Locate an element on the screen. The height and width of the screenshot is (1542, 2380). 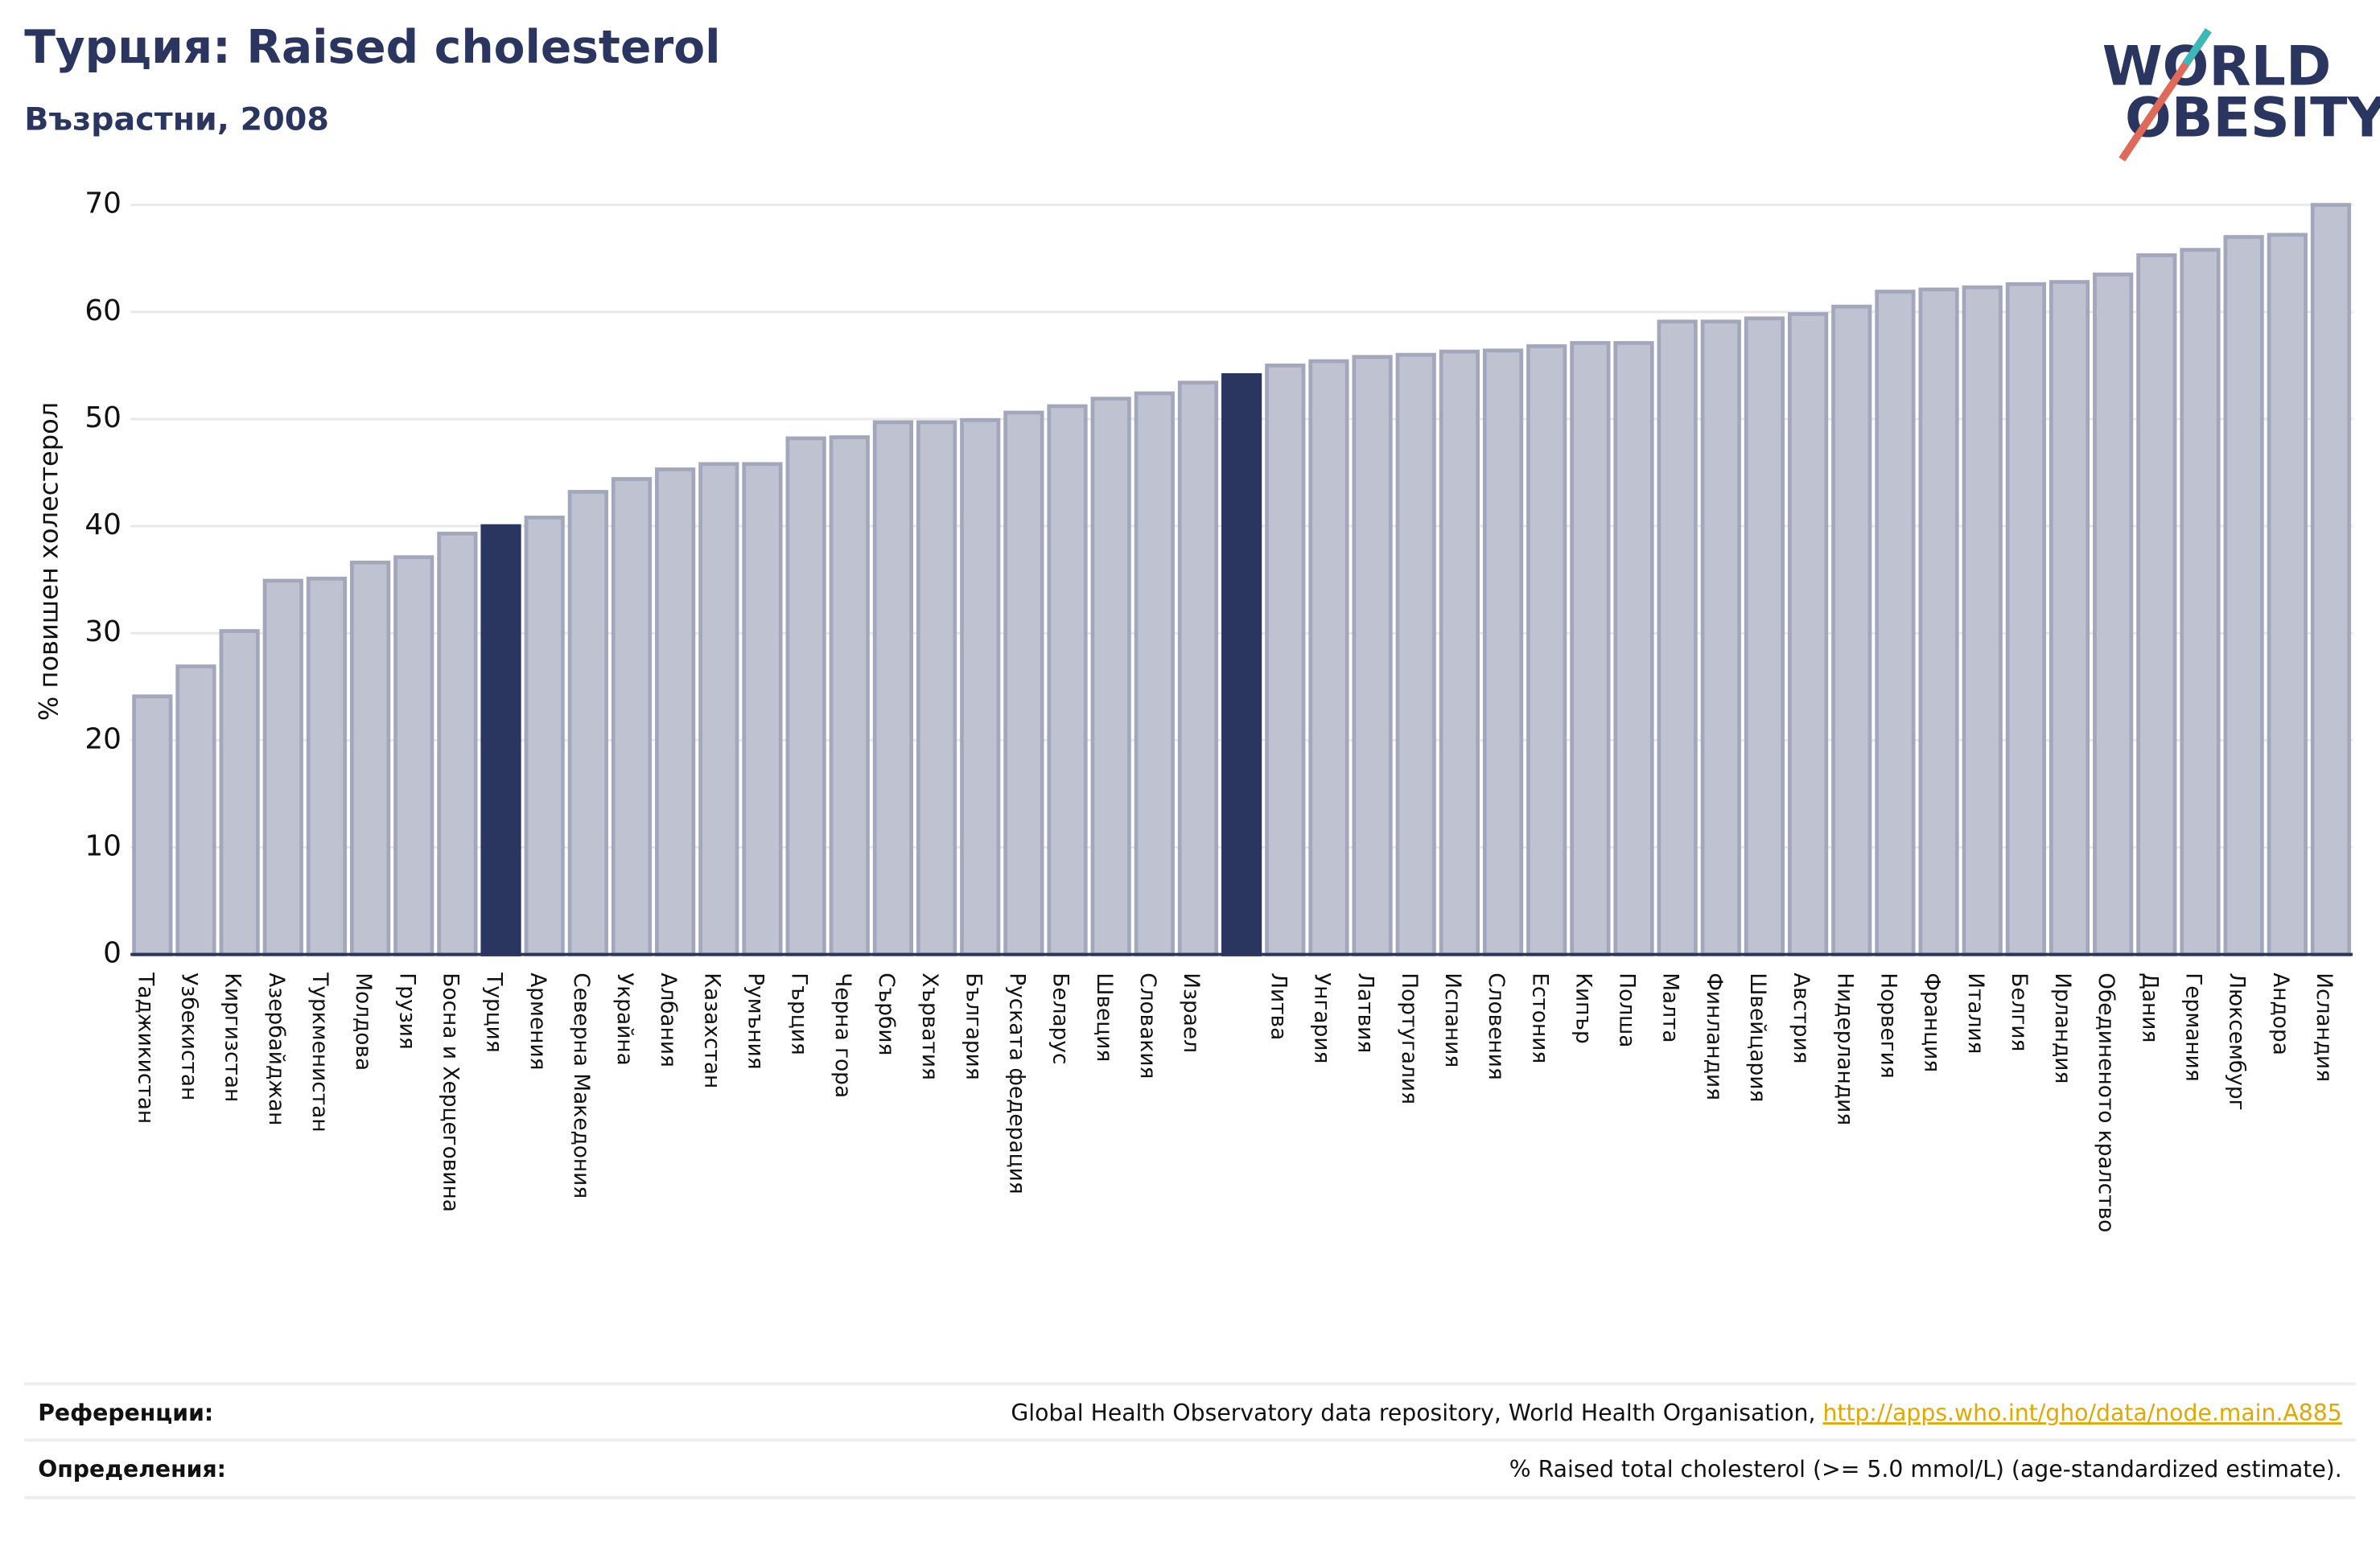
x-tick-label: Израел is located at coordinates (1191, 1012).